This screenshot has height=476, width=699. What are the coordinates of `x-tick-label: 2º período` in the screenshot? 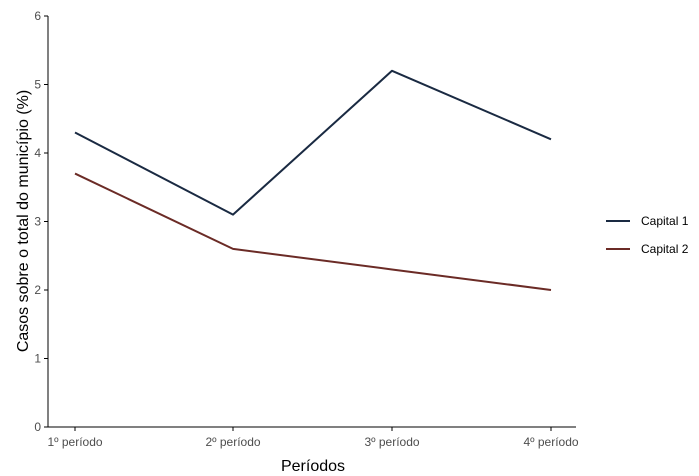 It's located at (232, 442).